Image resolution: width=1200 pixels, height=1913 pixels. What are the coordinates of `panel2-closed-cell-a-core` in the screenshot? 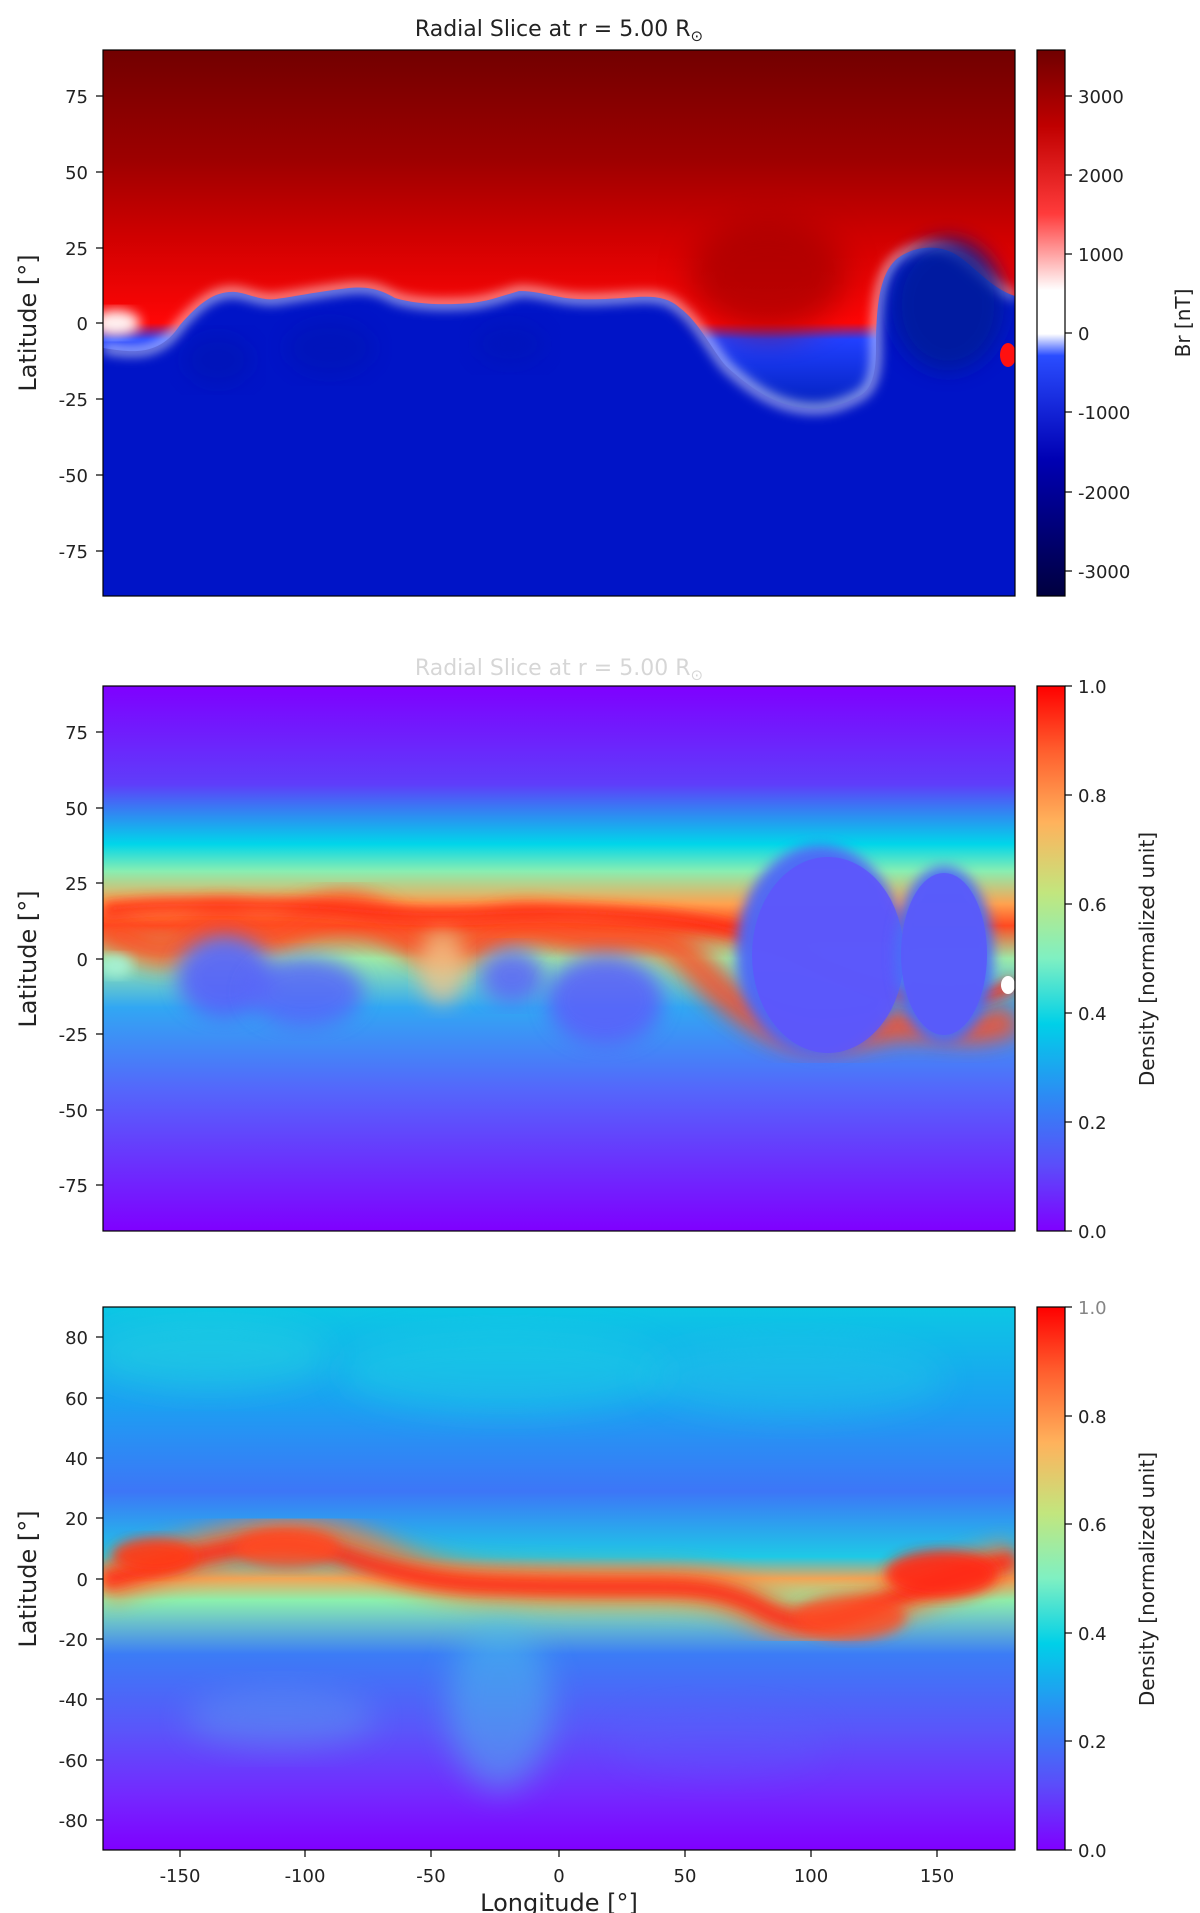 It's located at (828, 955).